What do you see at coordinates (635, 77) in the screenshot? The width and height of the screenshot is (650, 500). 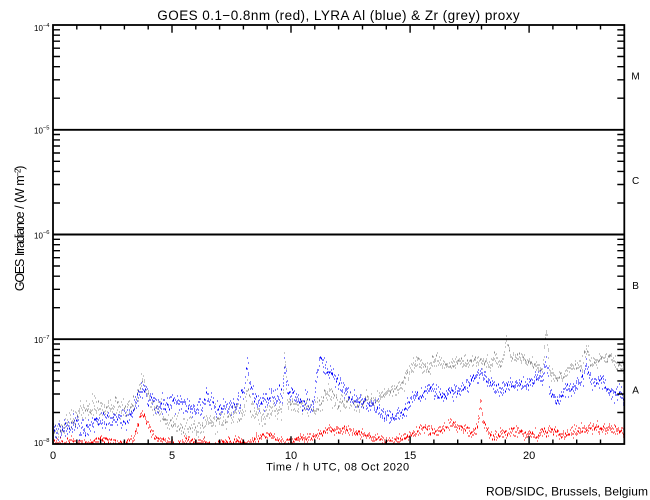 I see `svg-text: M` at bounding box center [635, 77].